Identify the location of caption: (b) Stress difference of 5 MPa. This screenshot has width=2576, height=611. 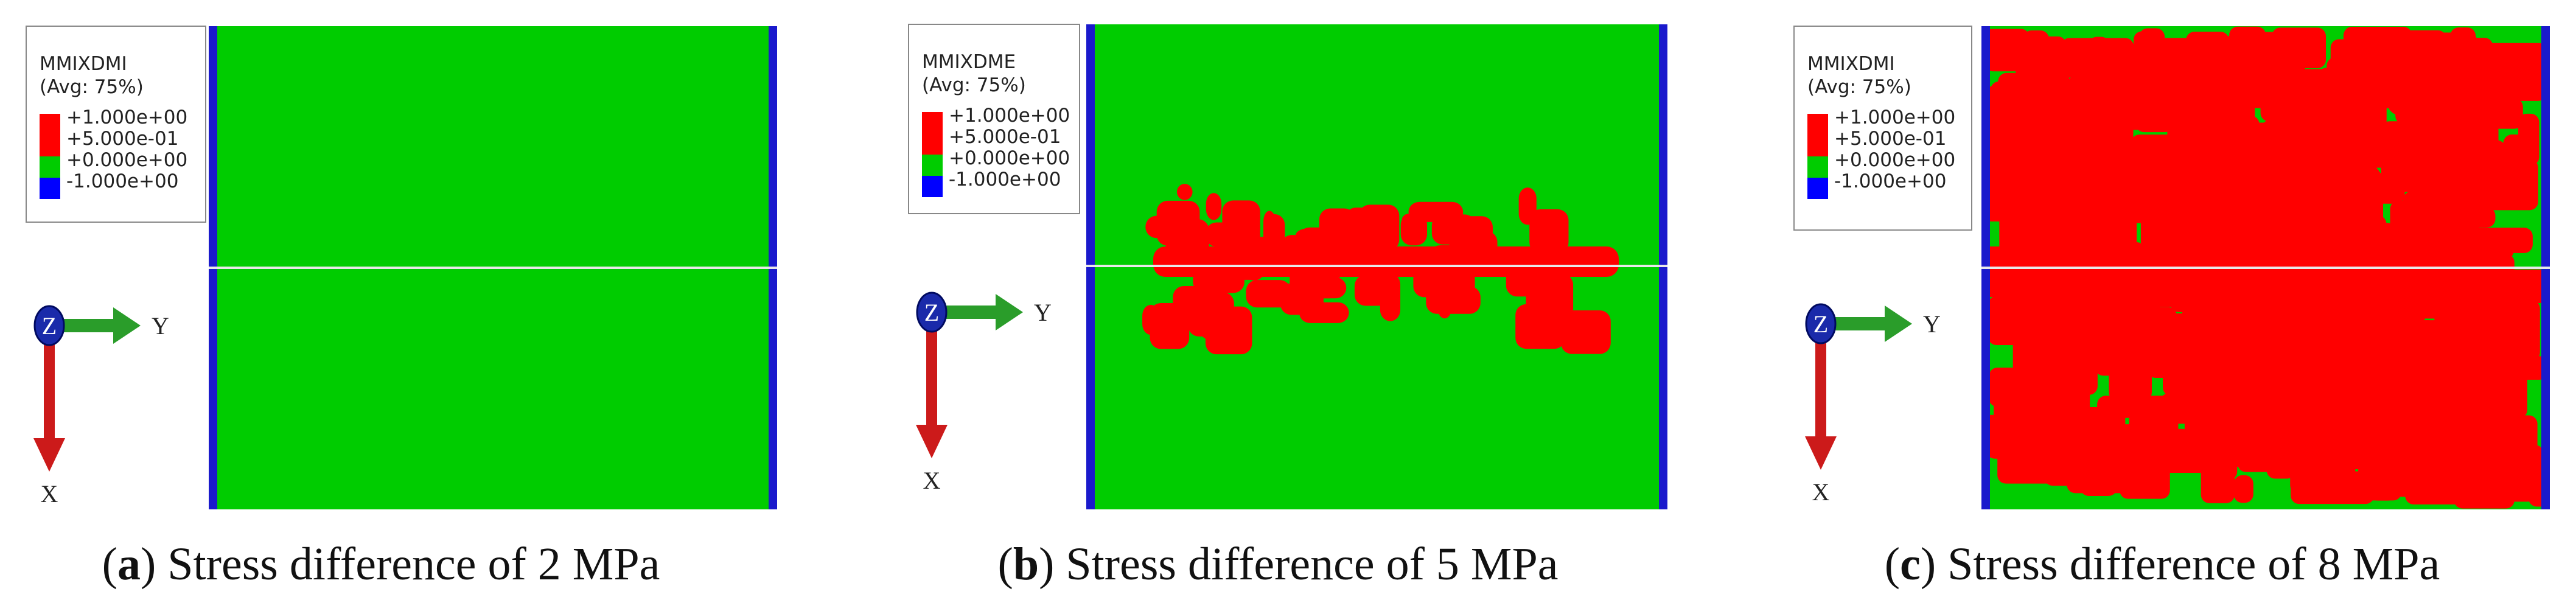
(1278, 564).